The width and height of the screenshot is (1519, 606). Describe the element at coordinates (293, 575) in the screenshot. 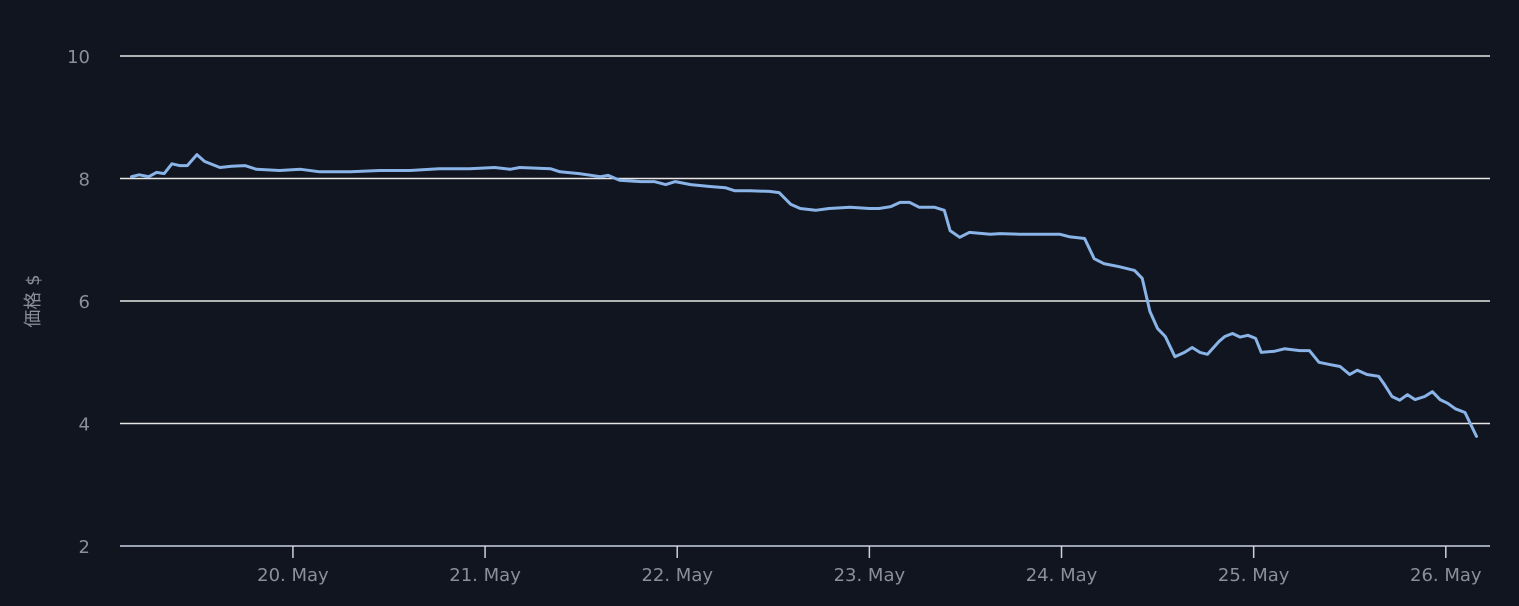

I see `x-tick-label: 20. May` at that location.